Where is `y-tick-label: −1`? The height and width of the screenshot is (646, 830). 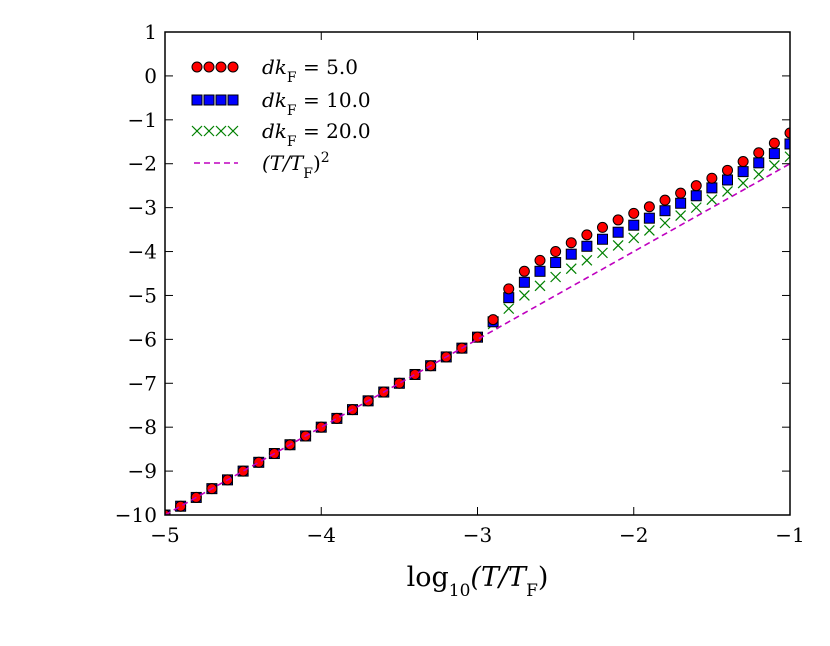
y-tick-label: −1 is located at coordinates (142, 120).